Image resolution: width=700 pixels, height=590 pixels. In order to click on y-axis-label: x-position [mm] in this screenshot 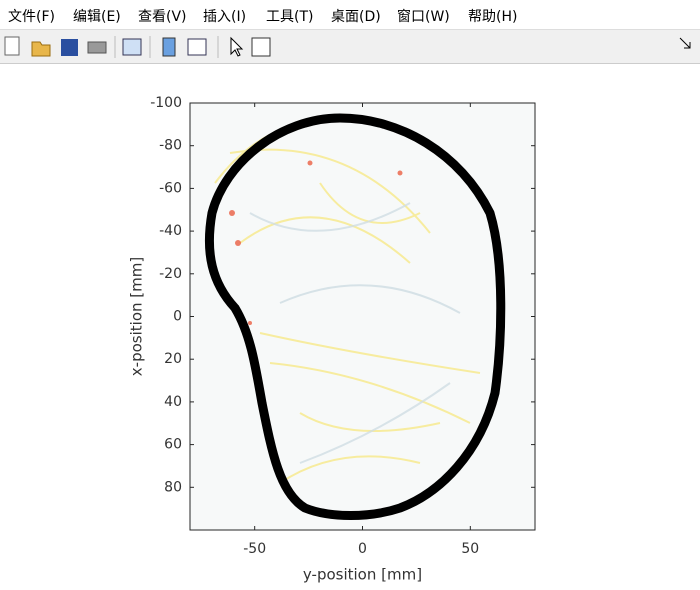, I will do `click(137, 316)`.